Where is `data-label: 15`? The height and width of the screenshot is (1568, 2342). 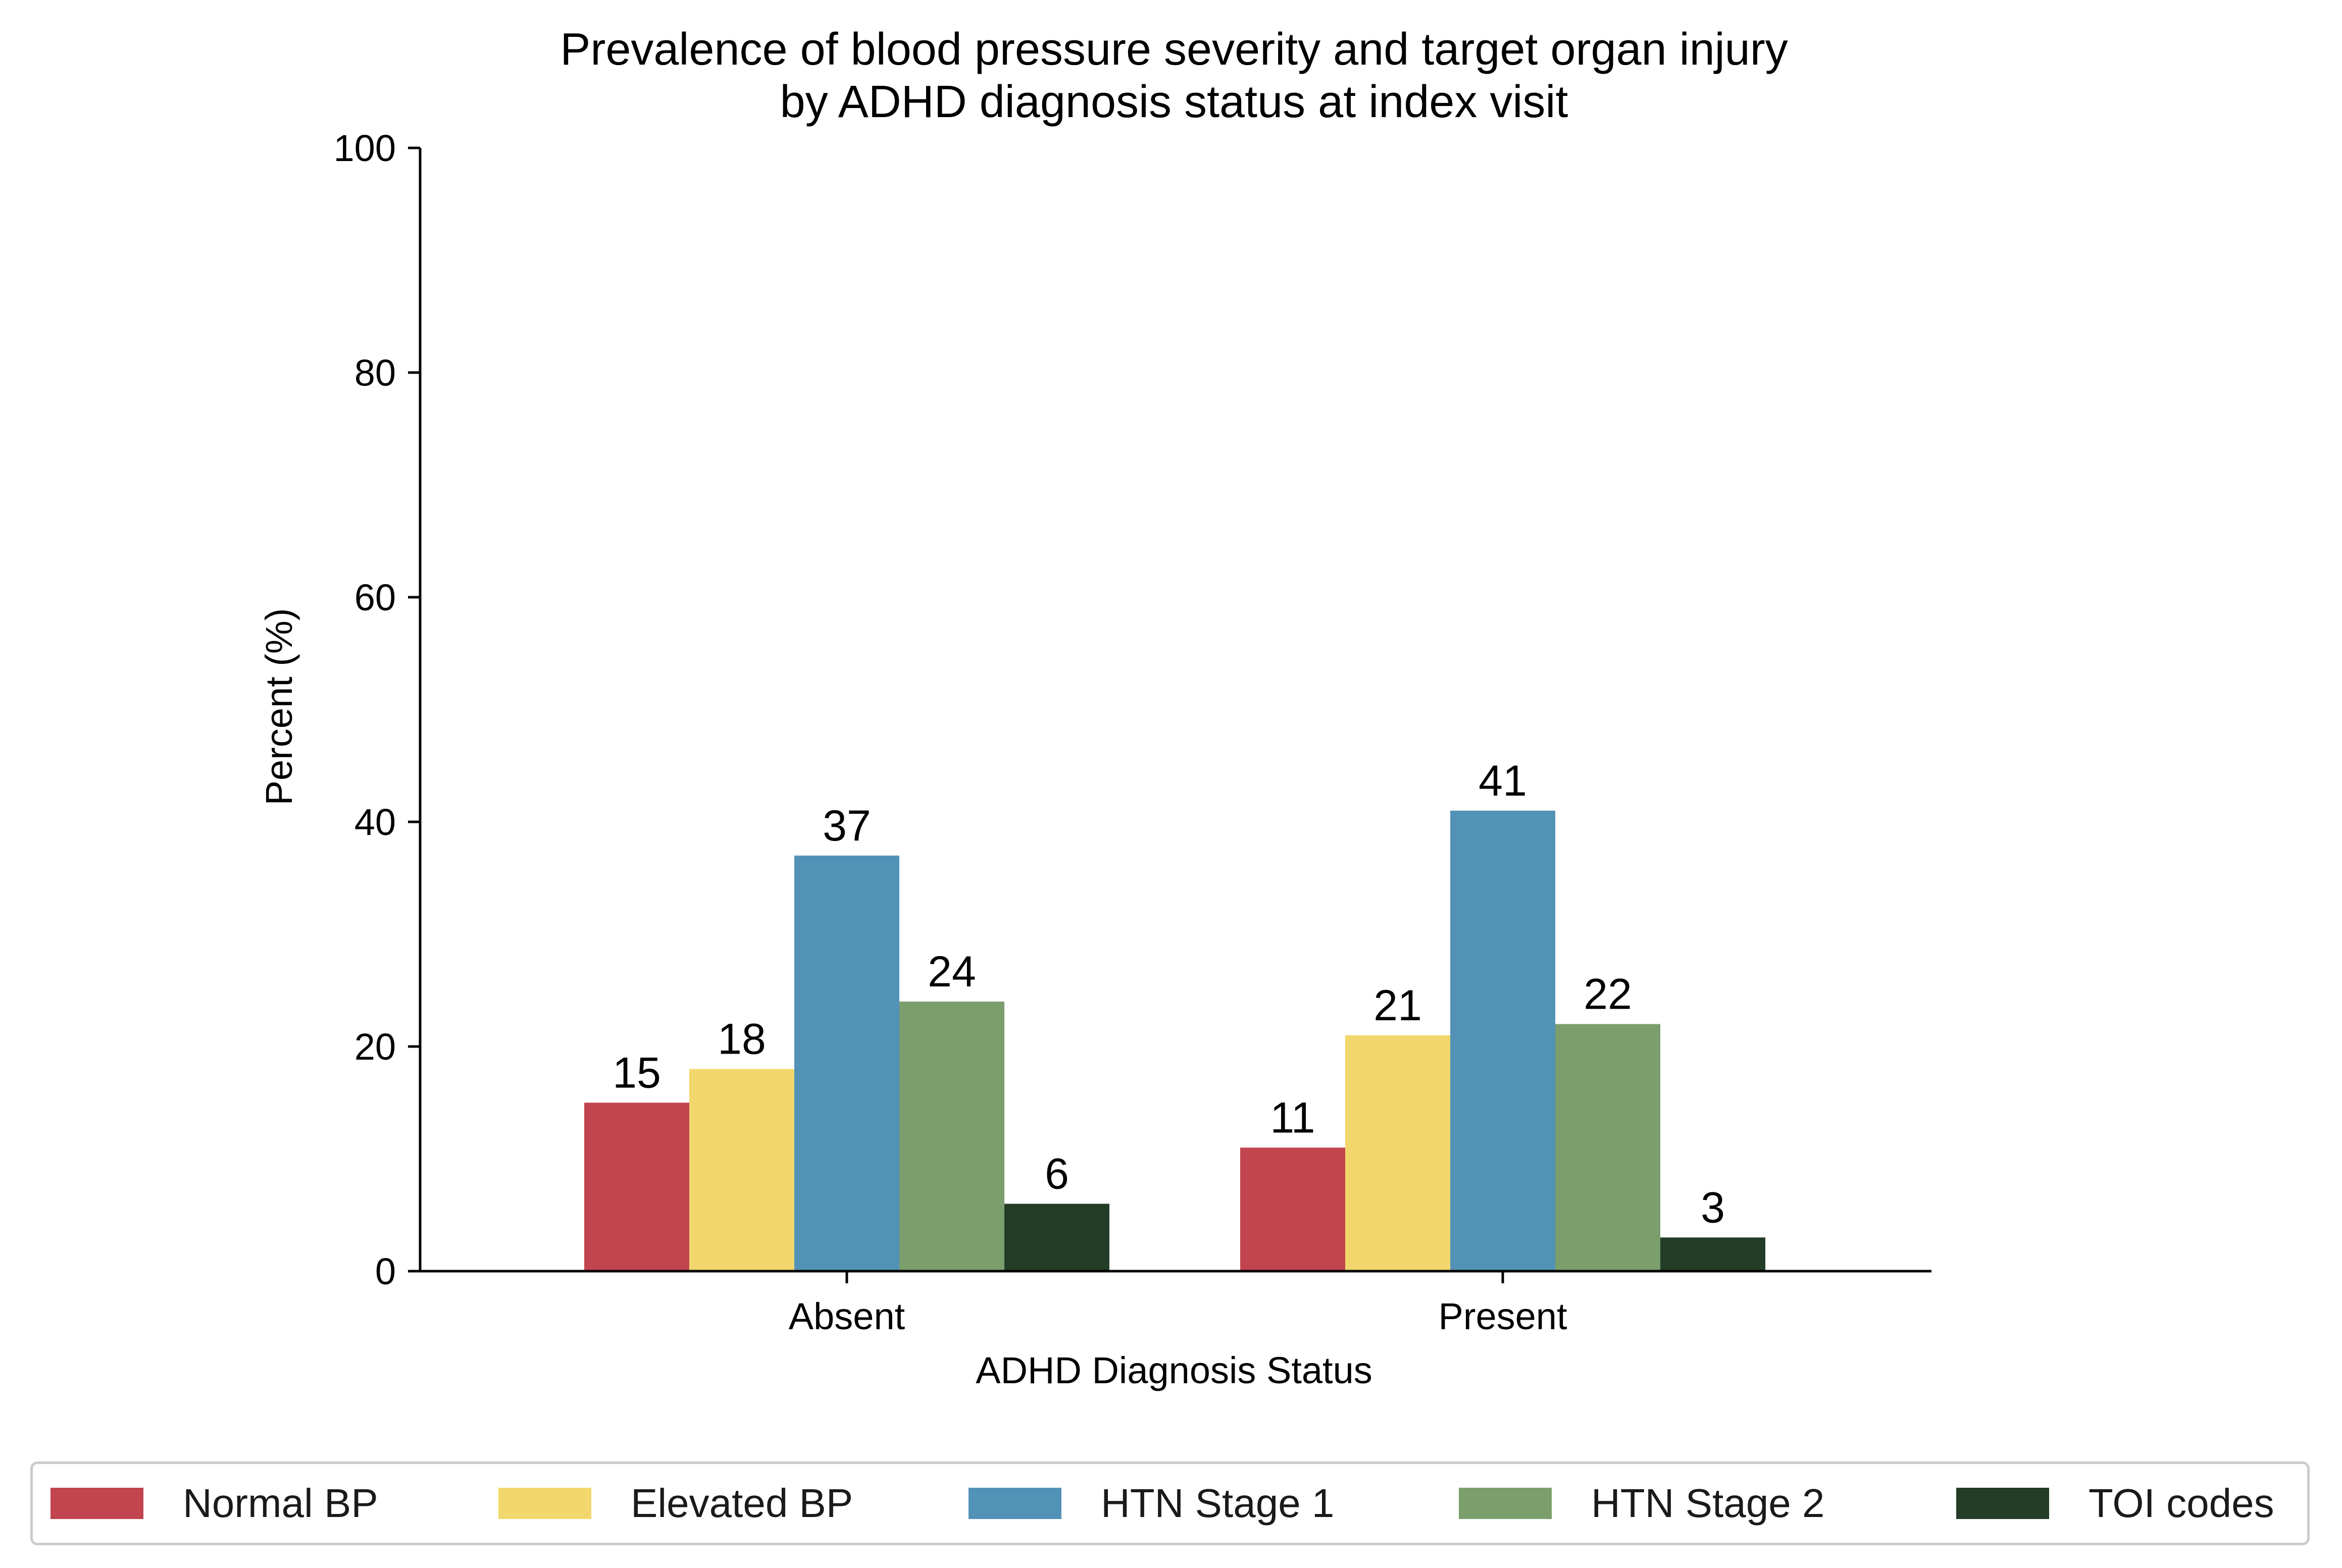 data-label: 15 is located at coordinates (637, 1073).